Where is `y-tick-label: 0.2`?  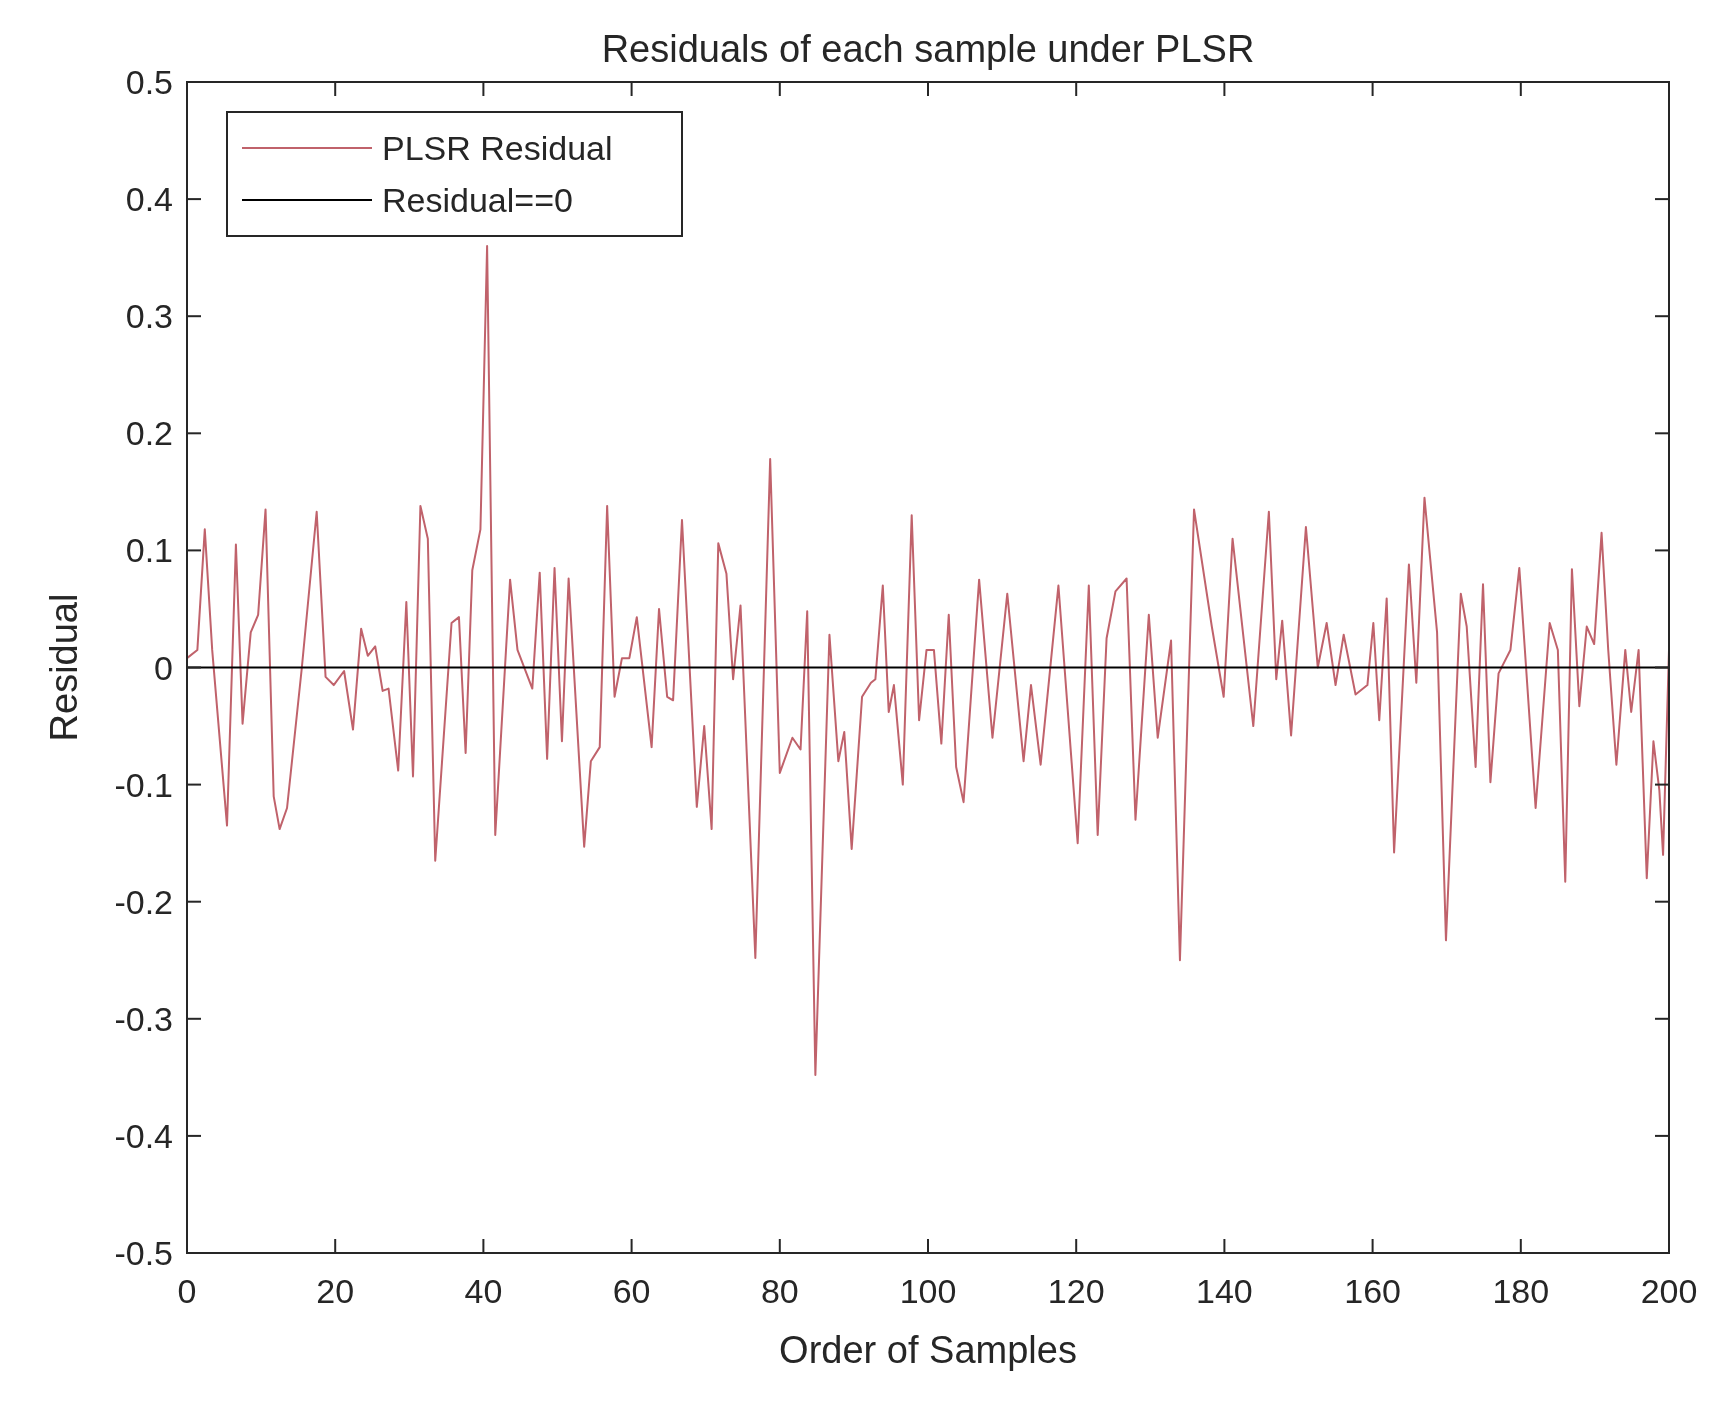 y-tick-label: 0.2 is located at coordinates (149, 433).